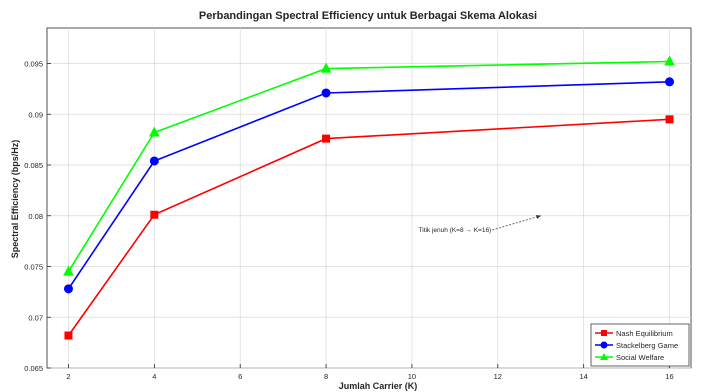 This screenshot has width=701, height=392. Describe the element at coordinates (604, 345) in the screenshot. I see `legend-marker-stackelberg-game` at that location.